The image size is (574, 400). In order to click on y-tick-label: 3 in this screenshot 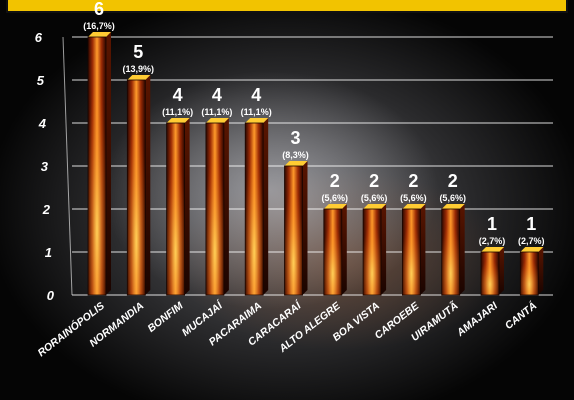, I will do `click(45, 166)`.